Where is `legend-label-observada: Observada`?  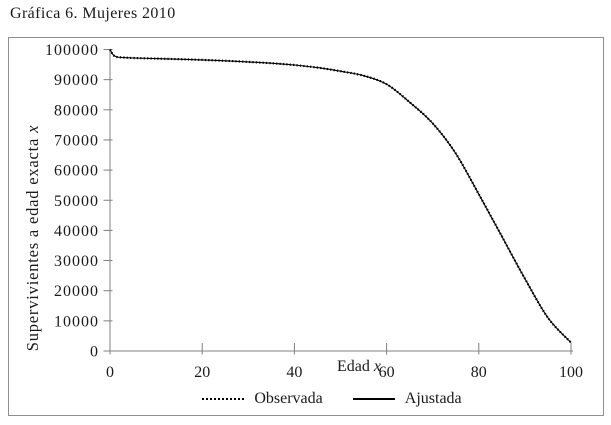 legend-label-observada: Observada is located at coordinates (288, 398).